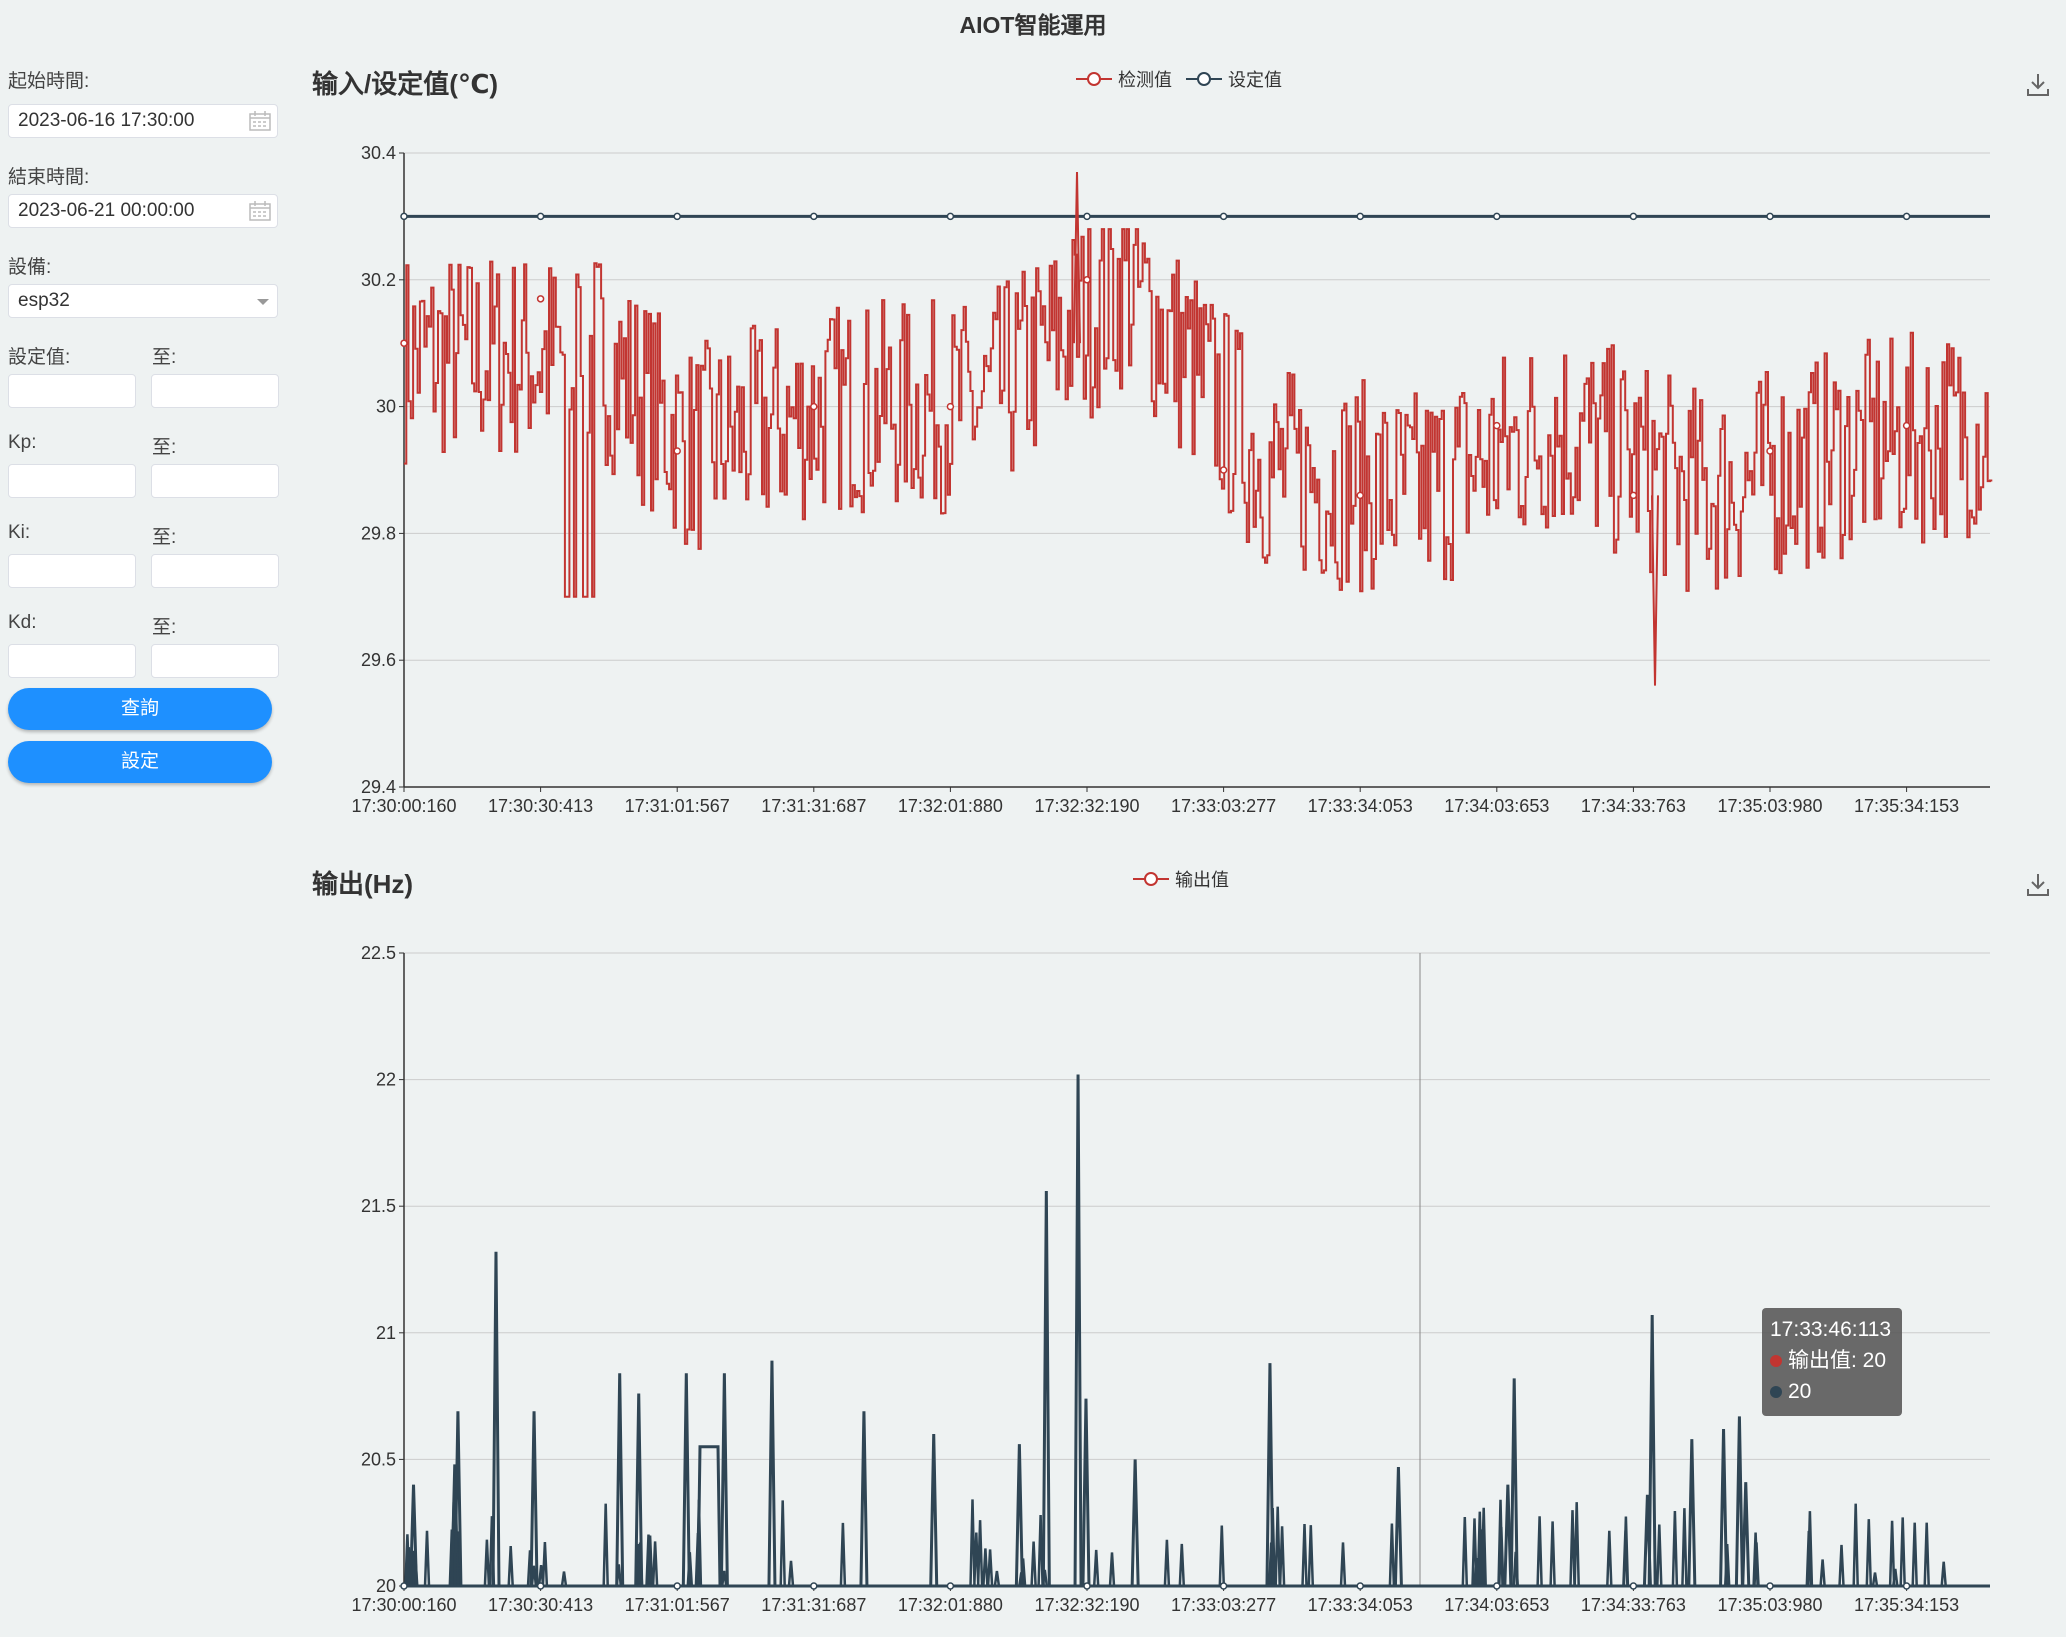 The image size is (2066, 1637). I want to click on legend-line-circle-icon, so click(1094, 79).